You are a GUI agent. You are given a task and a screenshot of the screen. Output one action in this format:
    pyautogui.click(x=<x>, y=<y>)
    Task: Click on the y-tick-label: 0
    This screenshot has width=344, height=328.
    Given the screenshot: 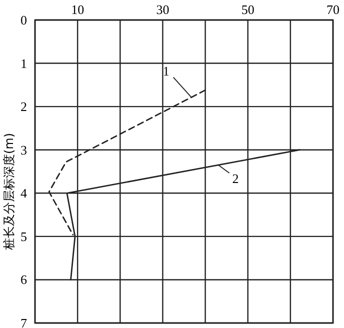 What is the action you would take?
    pyautogui.click(x=23, y=20)
    